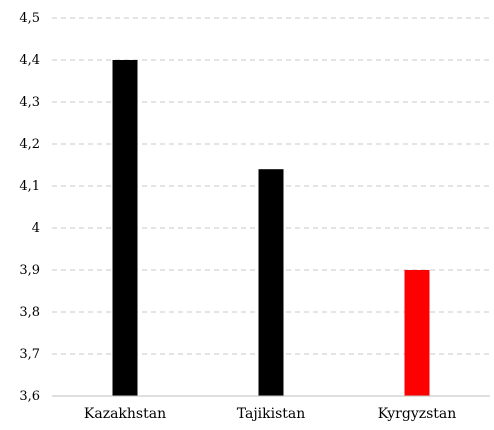 The image size is (494, 430). I want to click on y-tick-label: 3,6, so click(29, 396).